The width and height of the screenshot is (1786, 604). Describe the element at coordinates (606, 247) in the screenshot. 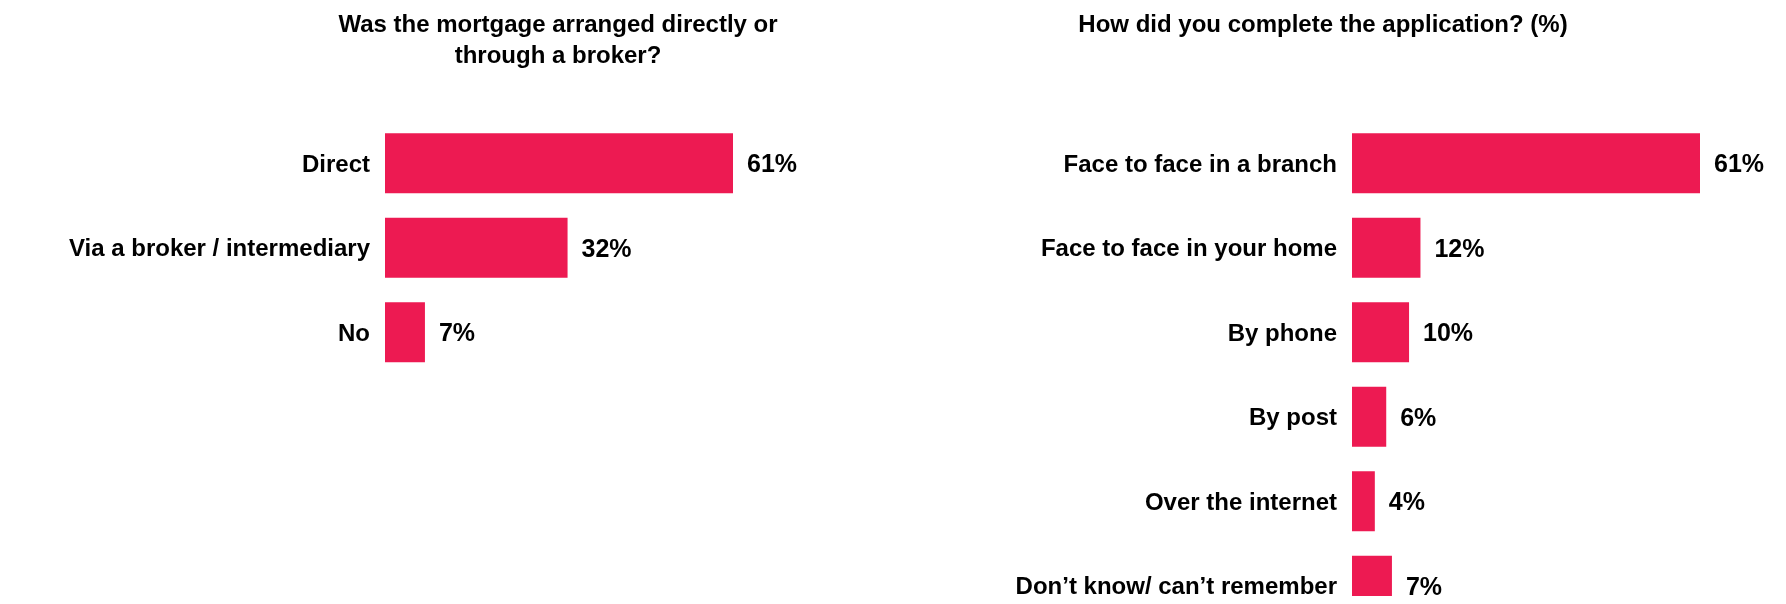

I see `data-label: 32%` at that location.